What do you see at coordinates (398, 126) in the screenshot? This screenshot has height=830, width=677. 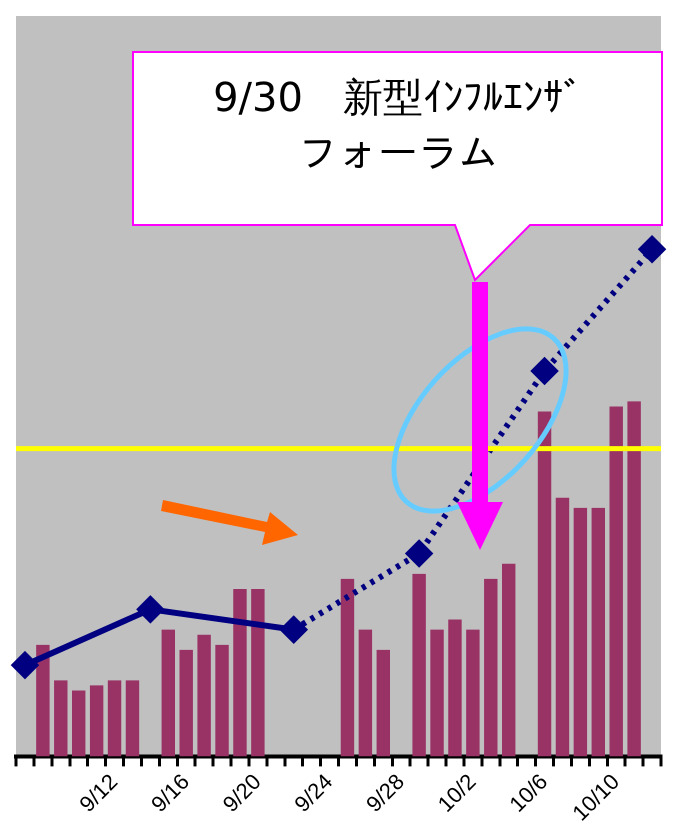 I see `text: 9/30 新型ｲﾝﾌﾙｴﾝｻﾞフォーラム` at bounding box center [398, 126].